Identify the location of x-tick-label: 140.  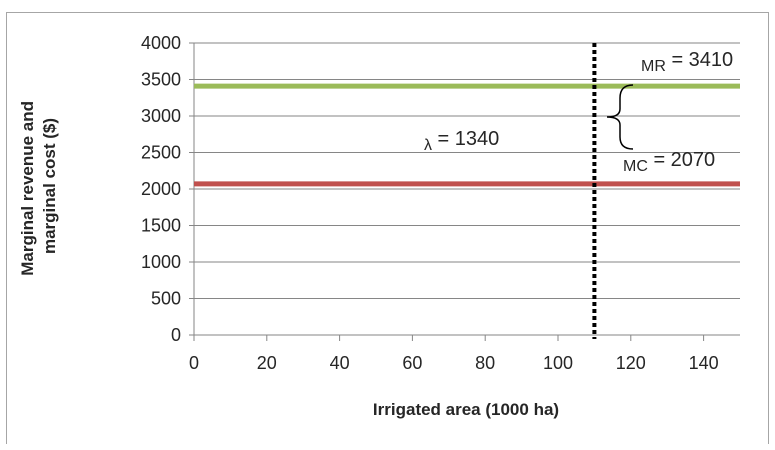
(704, 363).